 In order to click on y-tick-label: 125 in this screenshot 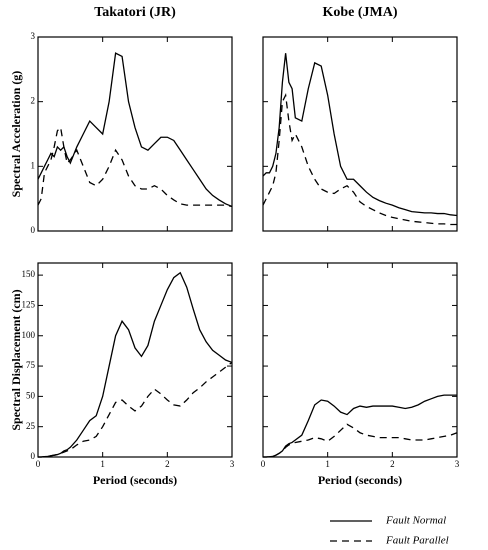, I will do `click(29, 305)`.